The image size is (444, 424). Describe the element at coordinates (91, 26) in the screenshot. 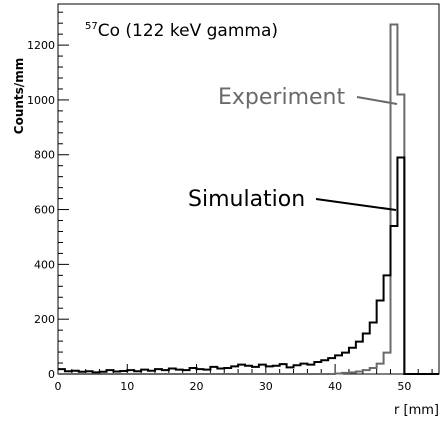

I see `chart-title-superscript: 57` at that location.